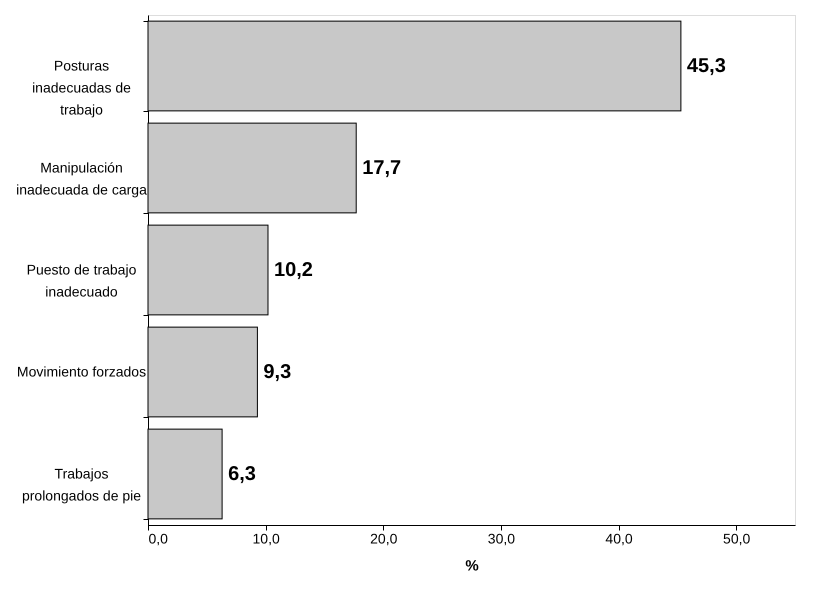 The image size is (835, 599). I want to click on y-tick-label: Posturas inadecuadas de trabajo, so click(82, 88).